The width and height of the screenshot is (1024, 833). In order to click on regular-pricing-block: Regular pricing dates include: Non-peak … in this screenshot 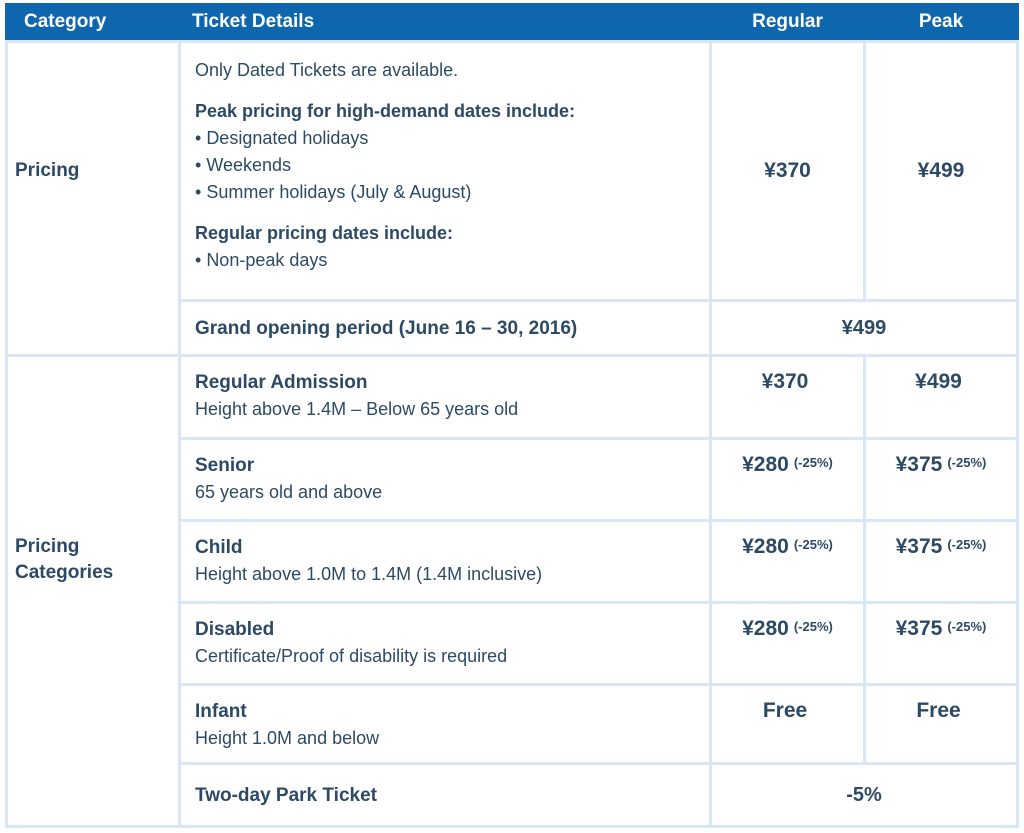, I will do `click(442, 247)`.